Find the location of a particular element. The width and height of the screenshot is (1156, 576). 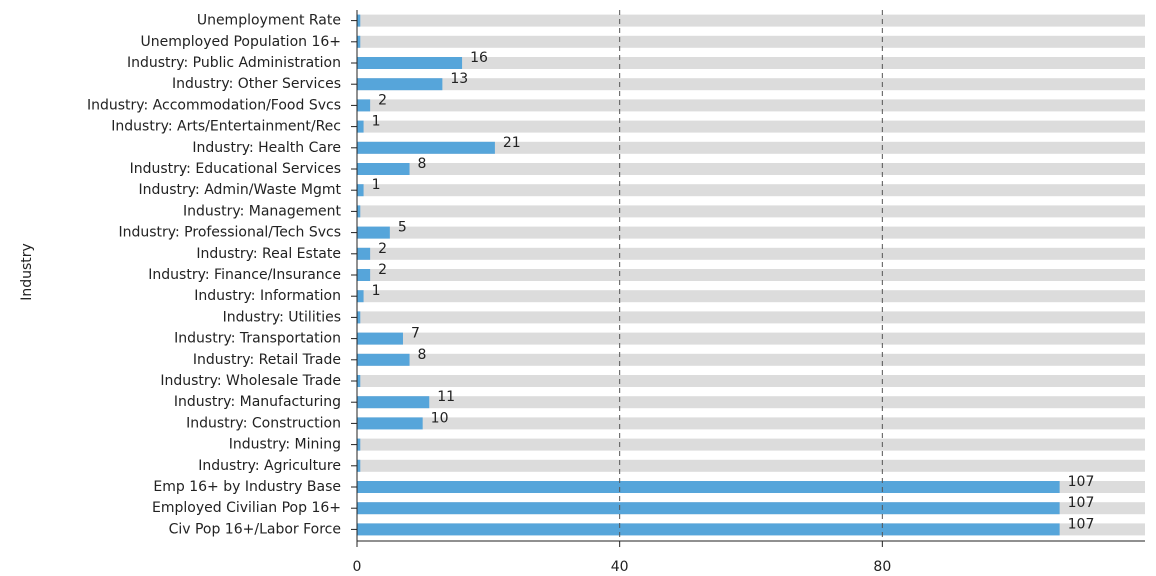

y-tick-label: Civ Pop 16+/Labor Force is located at coordinates (255, 529).